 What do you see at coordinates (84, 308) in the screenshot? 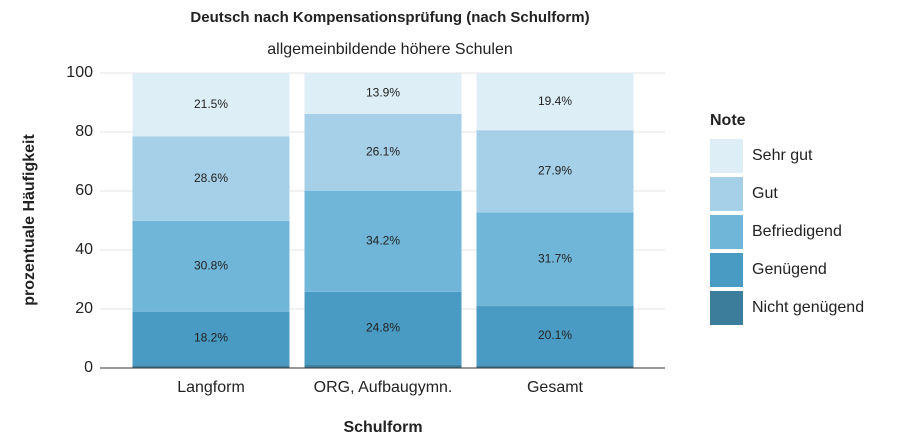
I see `y-tick-label: 20` at bounding box center [84, 308].